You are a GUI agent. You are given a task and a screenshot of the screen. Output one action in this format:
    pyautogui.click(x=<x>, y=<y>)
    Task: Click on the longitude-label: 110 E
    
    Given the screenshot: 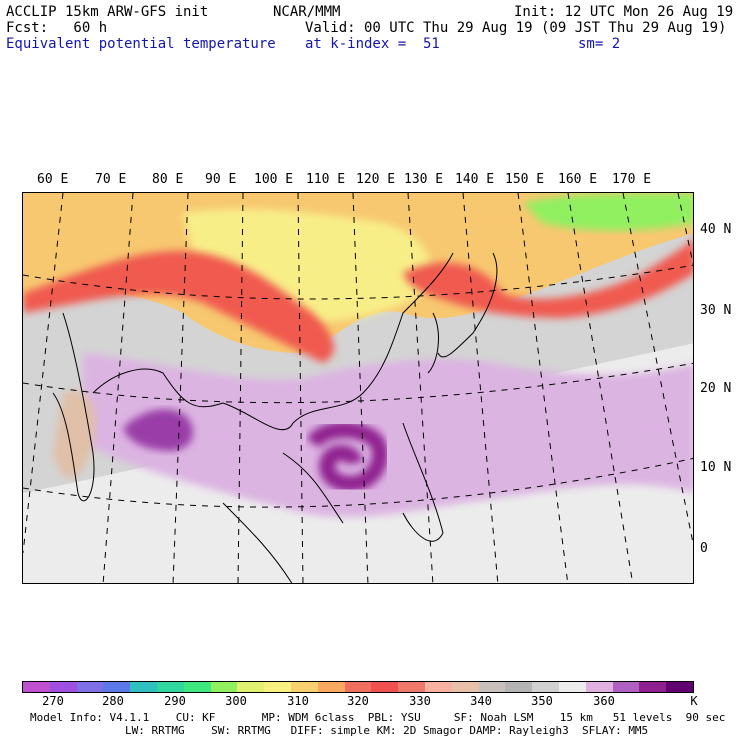 What is the action you would take?
    pyautogui.click(x=326, y=179)
    